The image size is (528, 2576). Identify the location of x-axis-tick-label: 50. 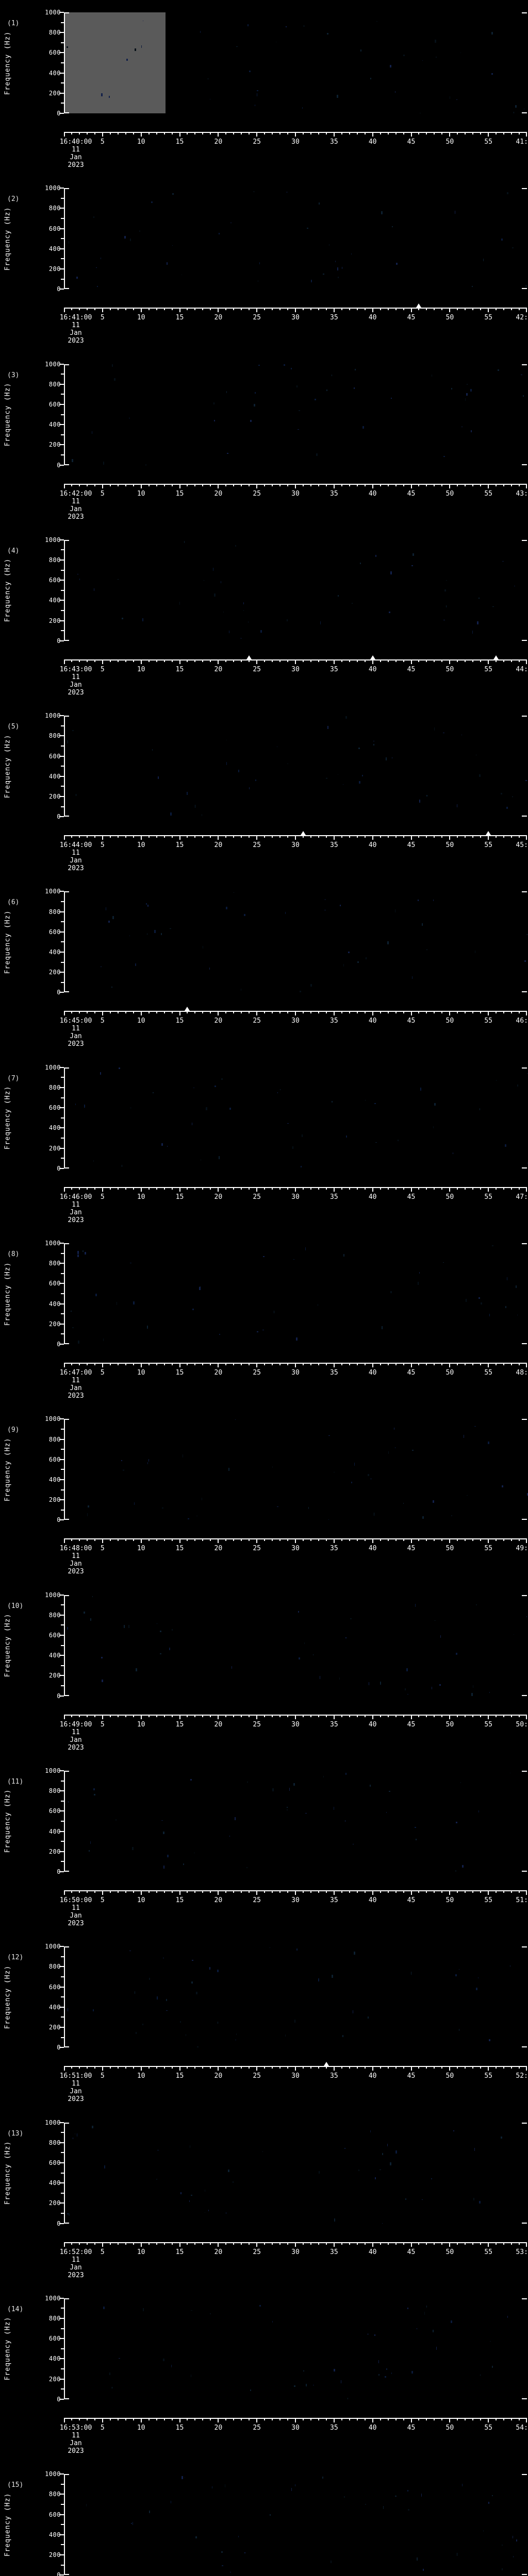
(450, 669).